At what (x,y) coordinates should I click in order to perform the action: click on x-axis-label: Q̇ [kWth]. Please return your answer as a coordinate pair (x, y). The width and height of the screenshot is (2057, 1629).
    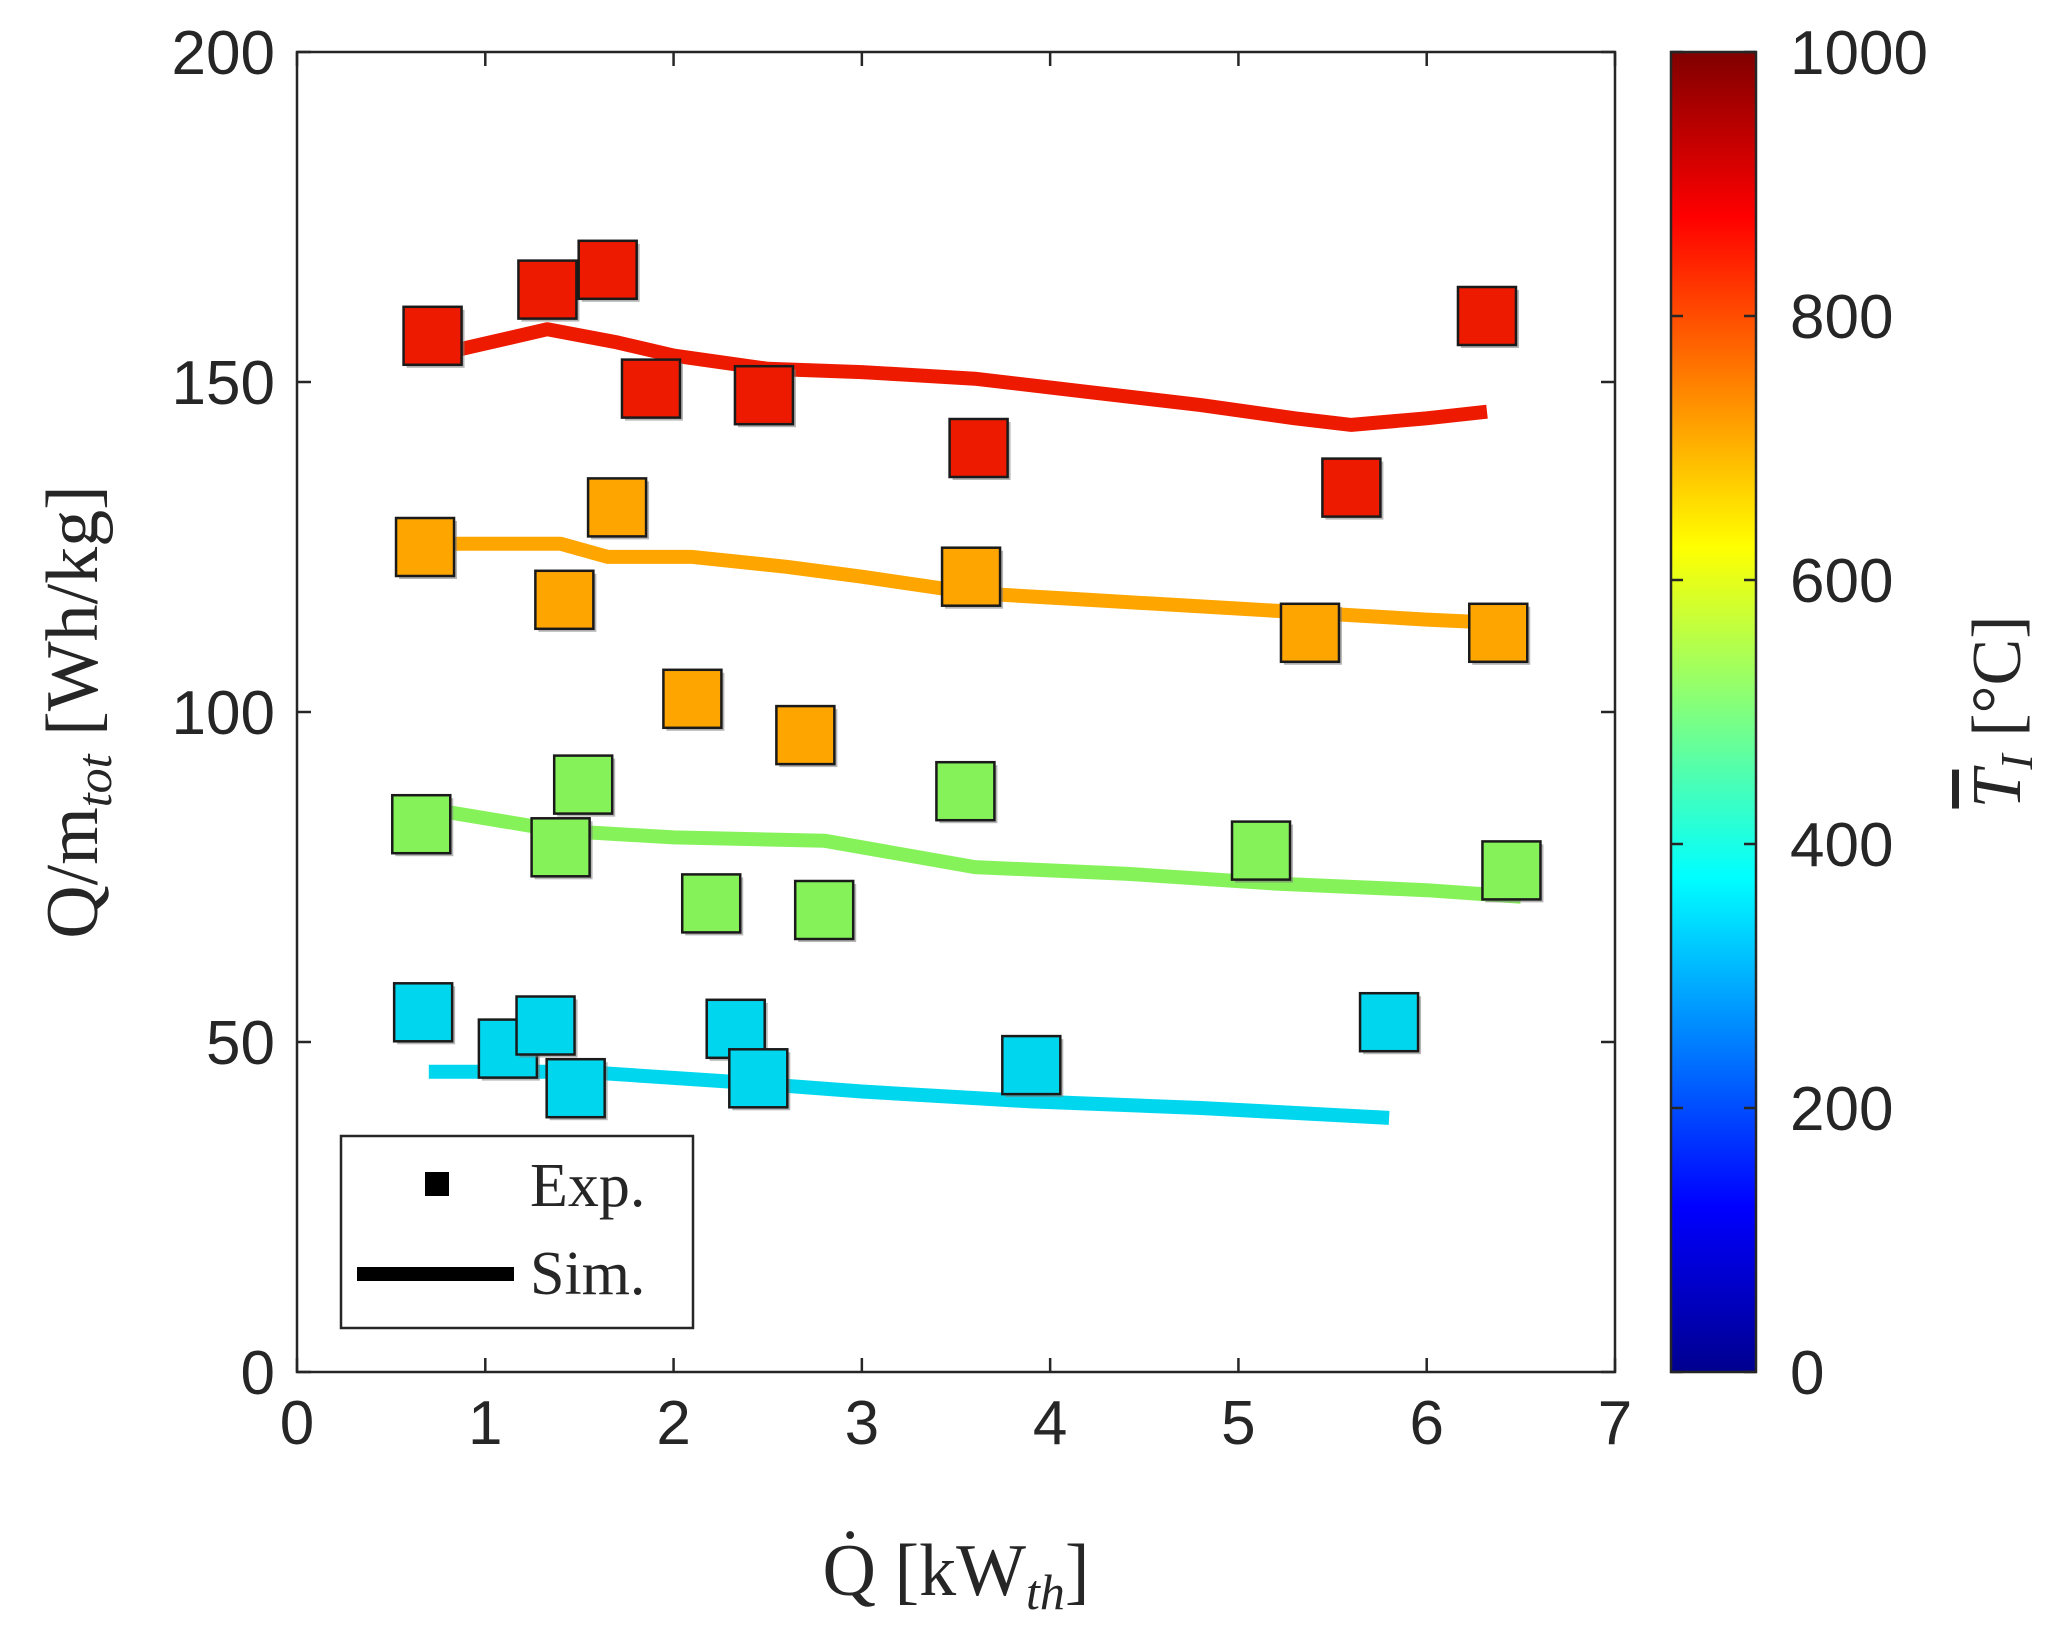
    Looking at the image, I should click on (956, 1575).